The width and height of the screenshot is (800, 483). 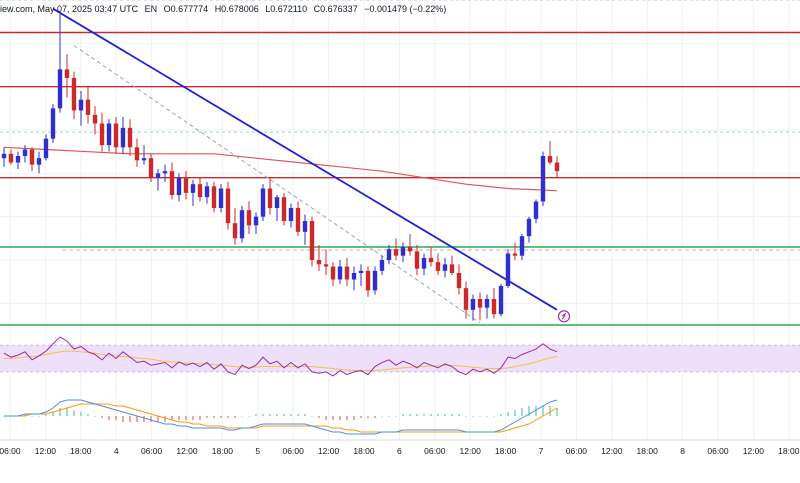 I want to click on alert-icon, so click(x=564, y=316).